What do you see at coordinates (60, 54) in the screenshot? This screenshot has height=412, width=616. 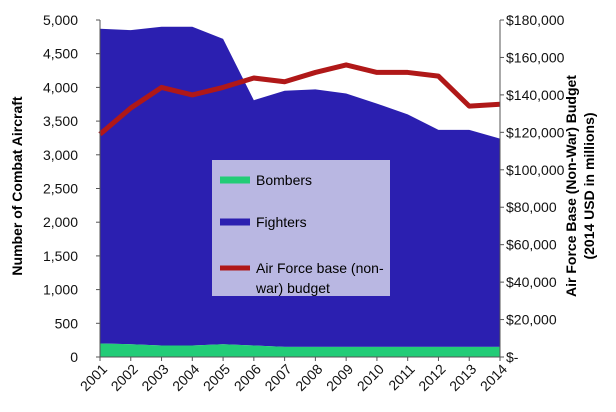 I see `left-tick-label: 4,500` at bounding box center [60, 54].